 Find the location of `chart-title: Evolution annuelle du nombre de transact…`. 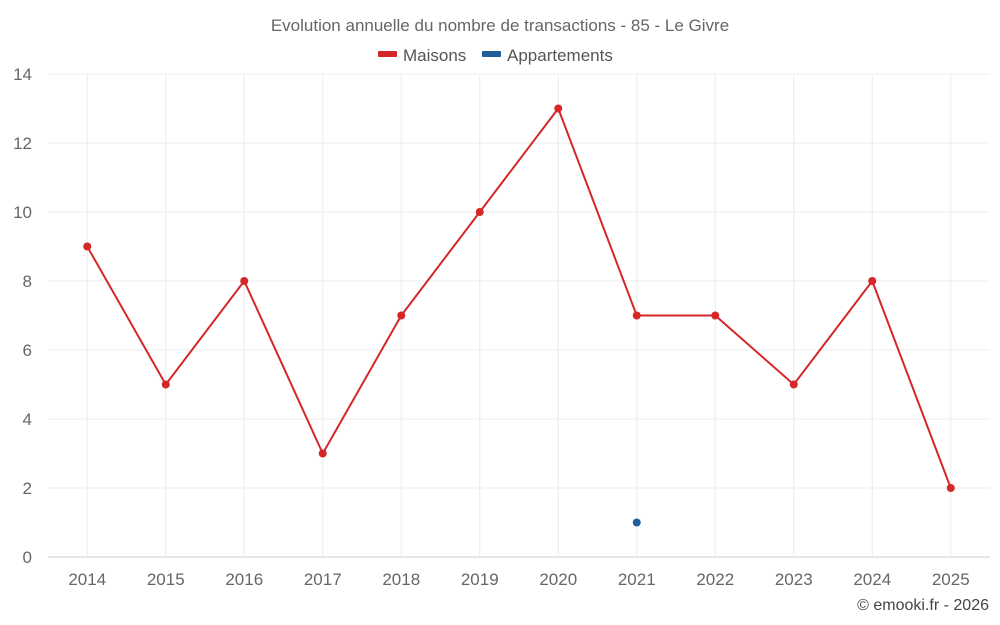

chart-title: Evolution annuelle du nombre de transact… is located at coordinates (500, 25).